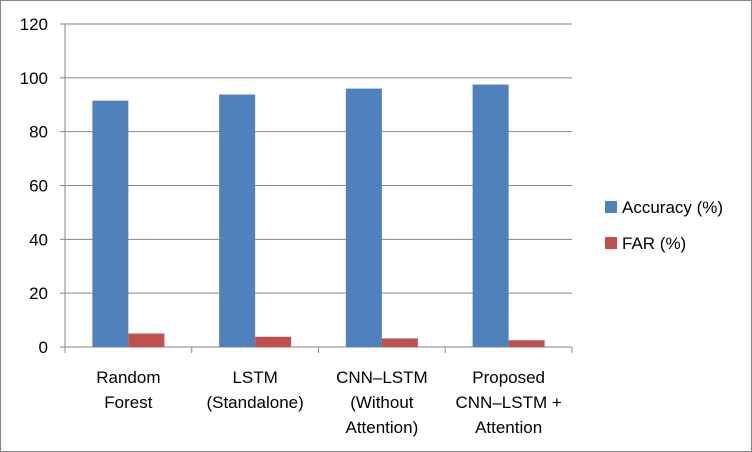 Image resolution: width=752 pixels, height=452 pixels. I want to click on x-tick-label: Attention, so click(508, 427).